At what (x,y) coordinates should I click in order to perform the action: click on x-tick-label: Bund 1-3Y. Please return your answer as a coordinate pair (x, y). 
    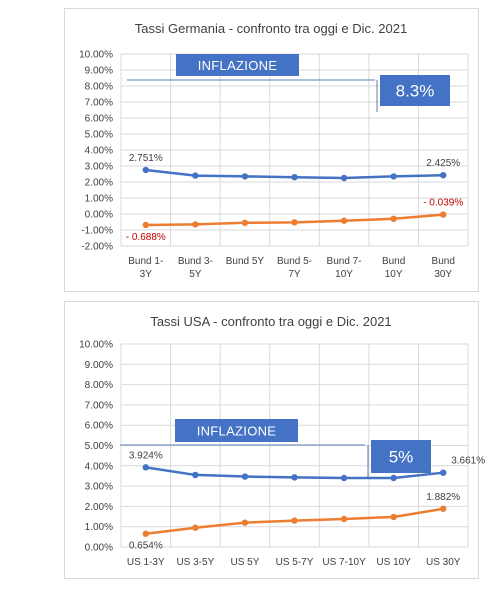
    Looking at the image, I should click on (145, 268).